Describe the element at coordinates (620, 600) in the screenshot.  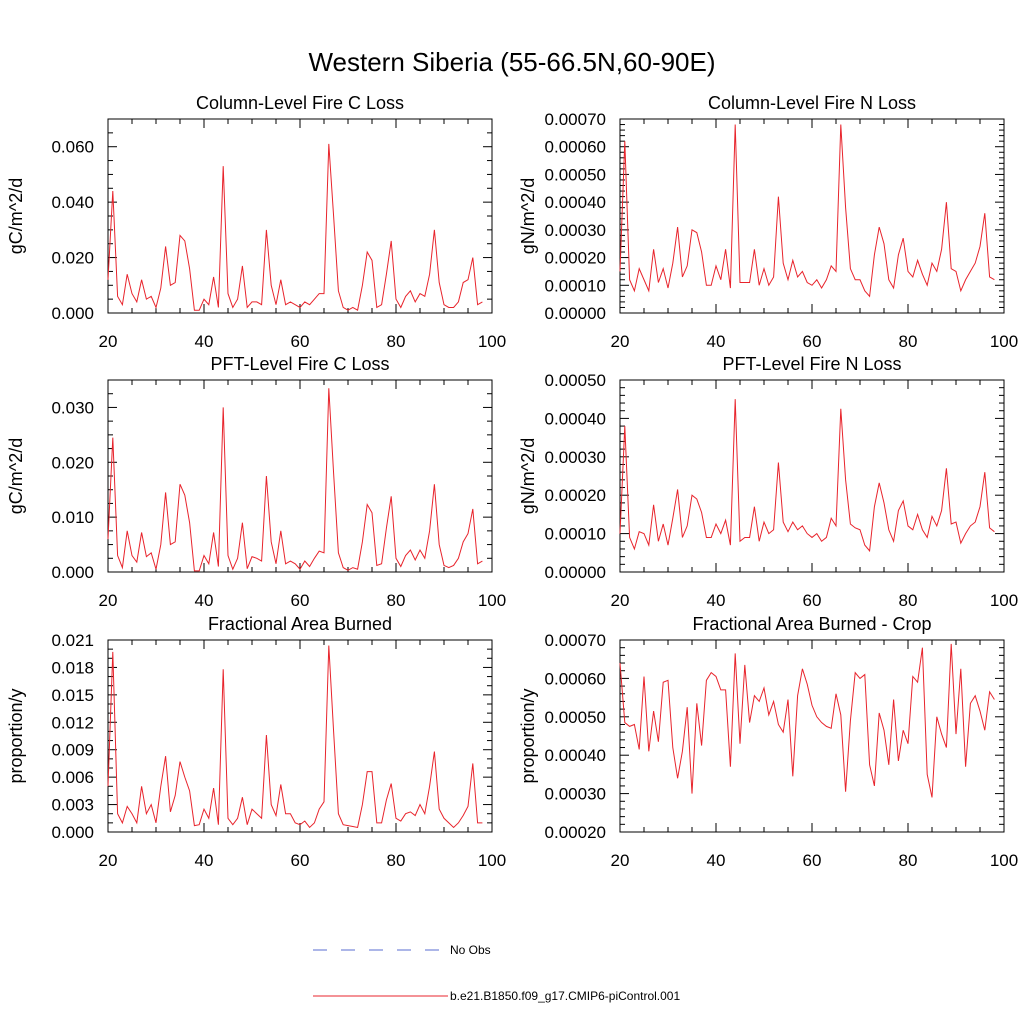
I see `pft-fire-n-x-tick-label: 20` at that location.